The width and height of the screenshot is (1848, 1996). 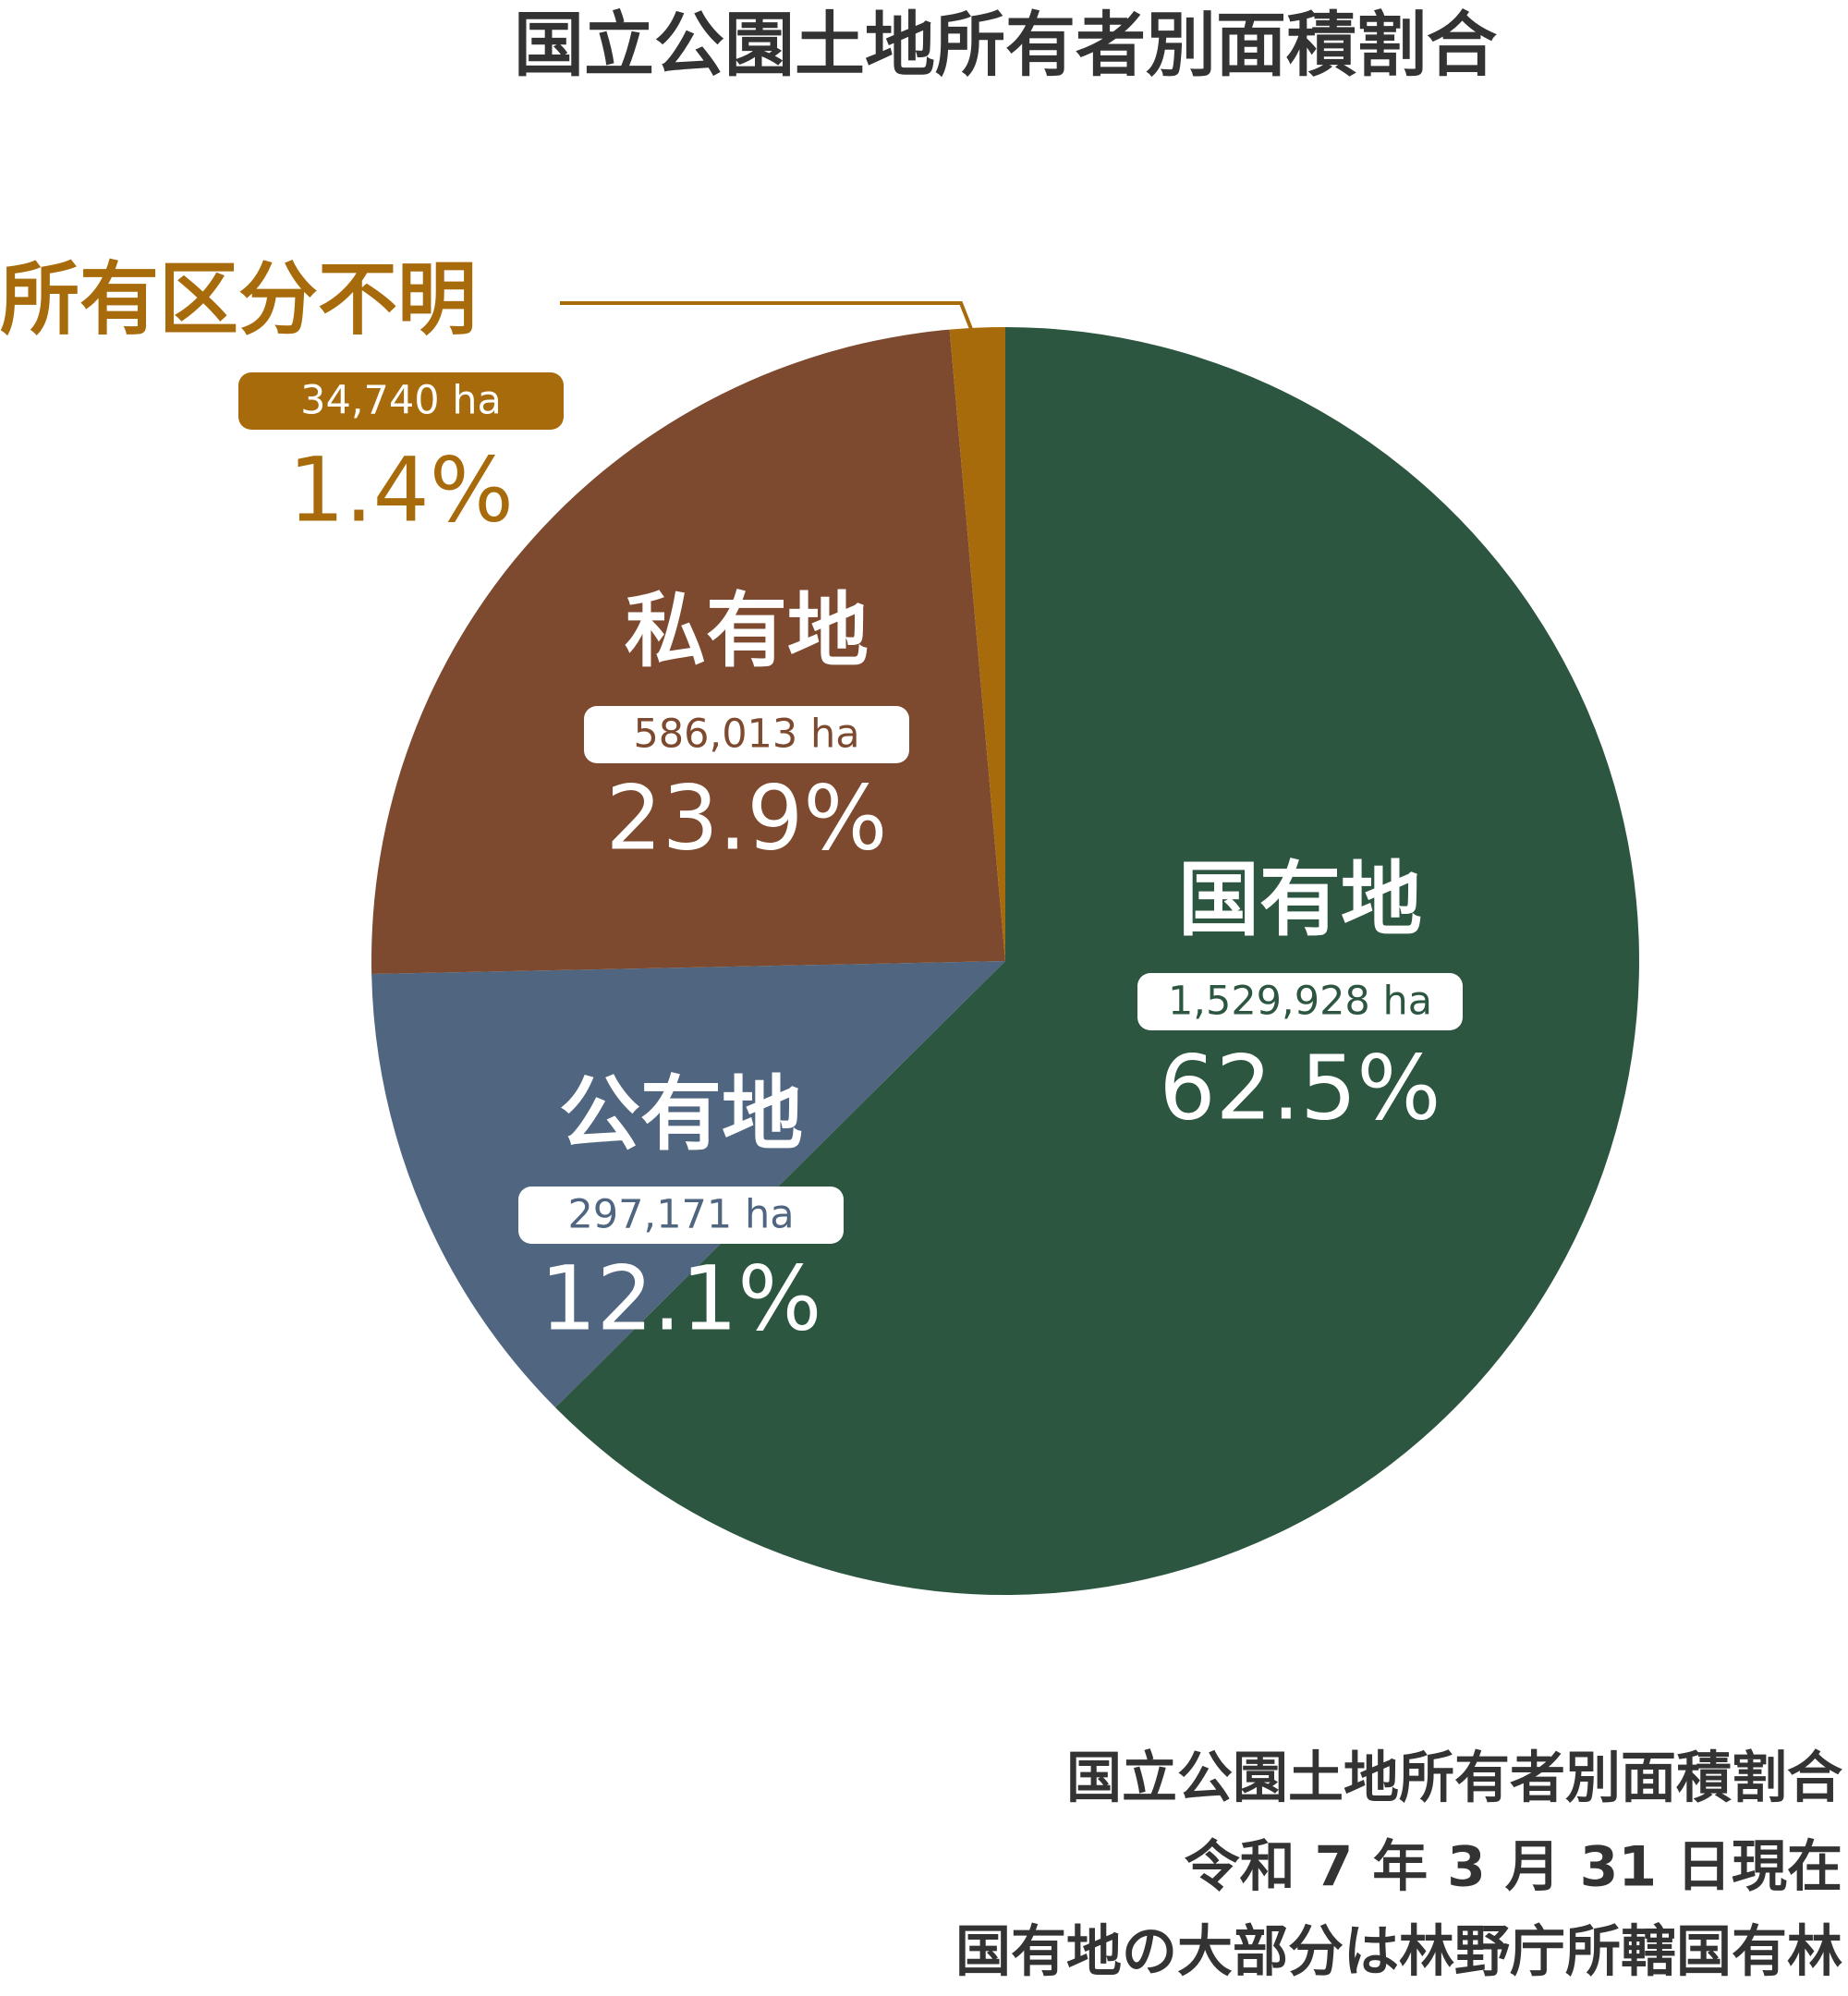 I want to click on percent-label: 12.1%, so click(x=681, y=1298).